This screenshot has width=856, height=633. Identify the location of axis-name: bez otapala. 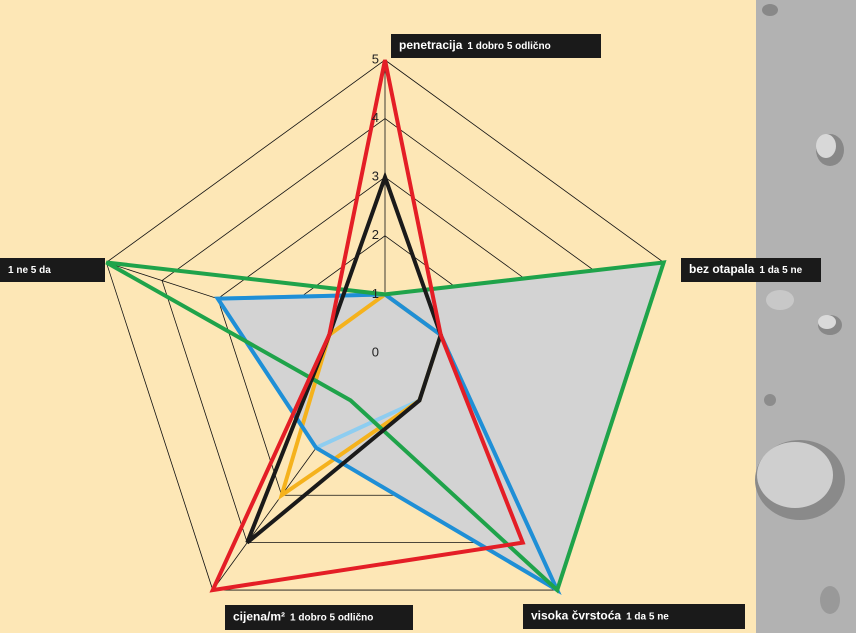
(722, 269).